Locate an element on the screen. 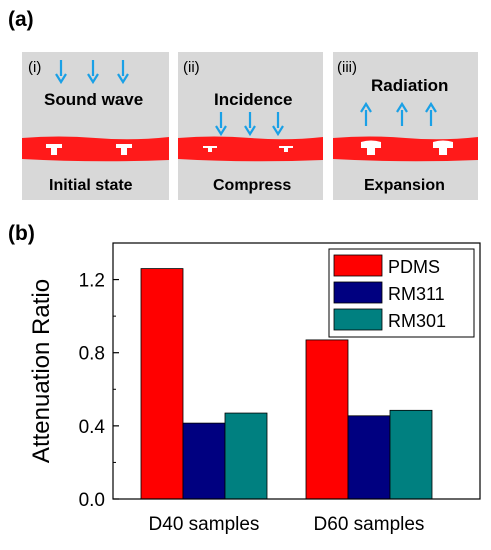  diagram-caption-top: Radiation is located at coordinates (410, 85).